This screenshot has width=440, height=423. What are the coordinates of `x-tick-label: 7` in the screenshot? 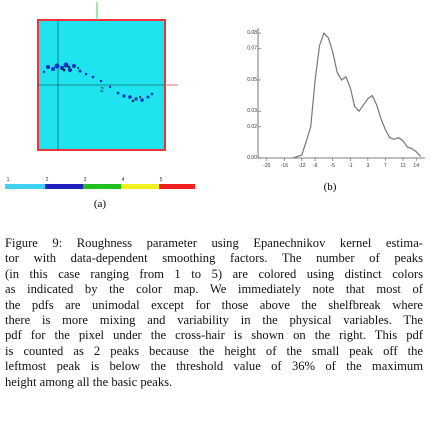 It's located at (385, 166).